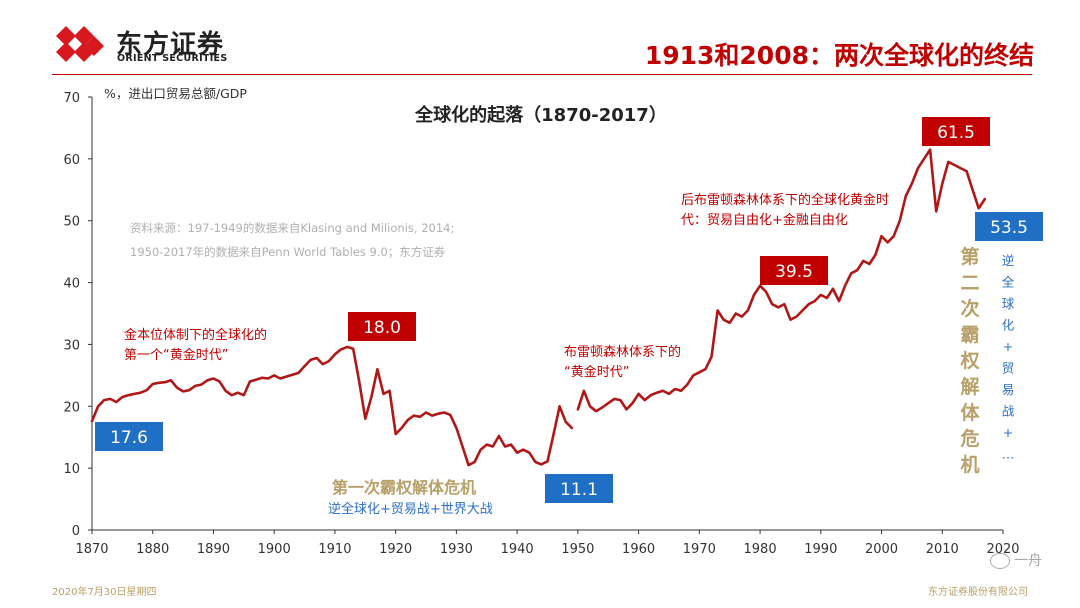  I want to click on x-tick-label: 1930, so click(456, 549).